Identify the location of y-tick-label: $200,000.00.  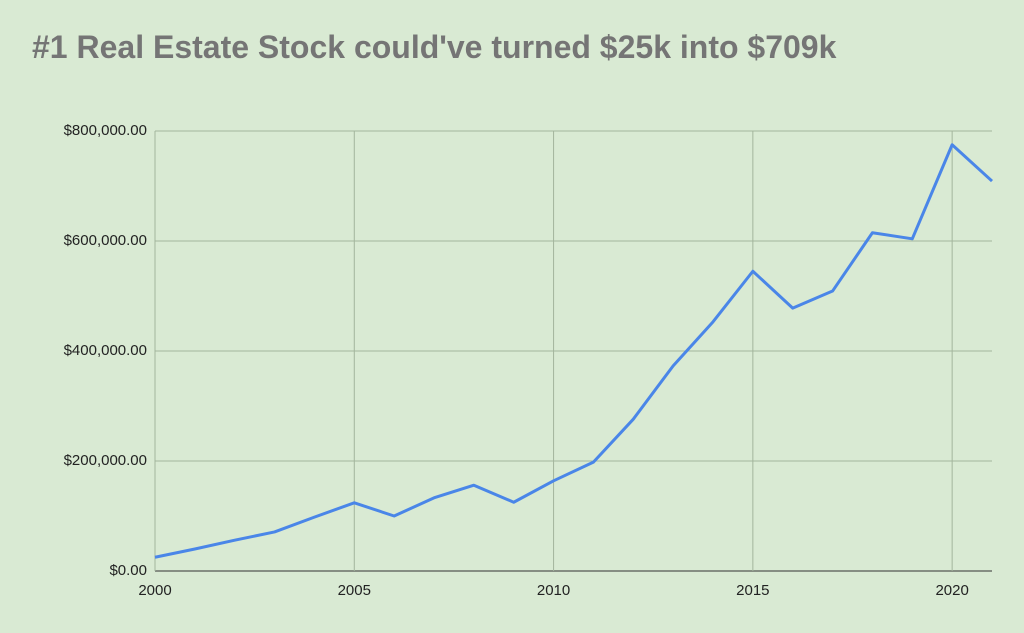
(105, 460).